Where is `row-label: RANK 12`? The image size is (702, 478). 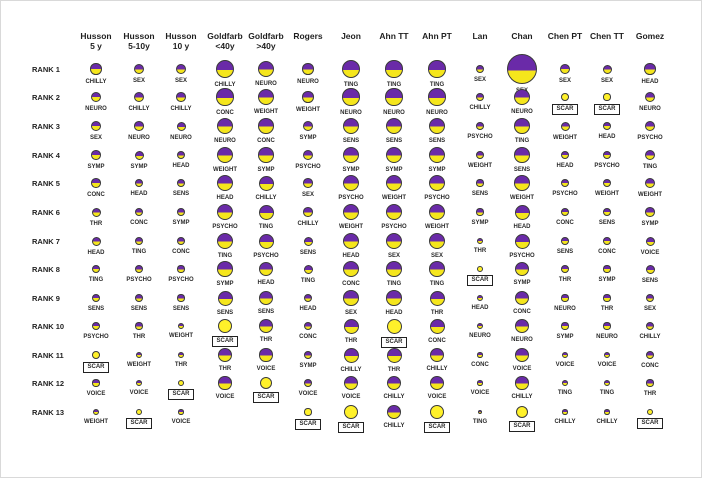 row-label: RANK 12 is located at coordinates (48, 383).